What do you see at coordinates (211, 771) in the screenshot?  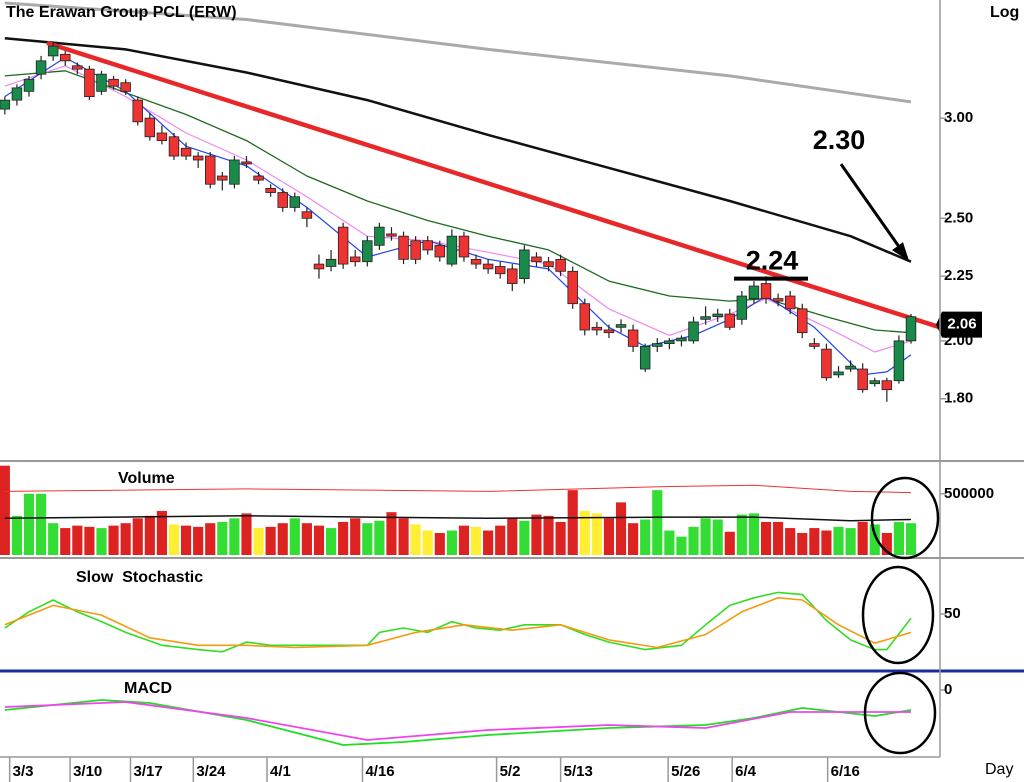 I see `x-tick-label: 3/24` at bounding box center [211, 771].